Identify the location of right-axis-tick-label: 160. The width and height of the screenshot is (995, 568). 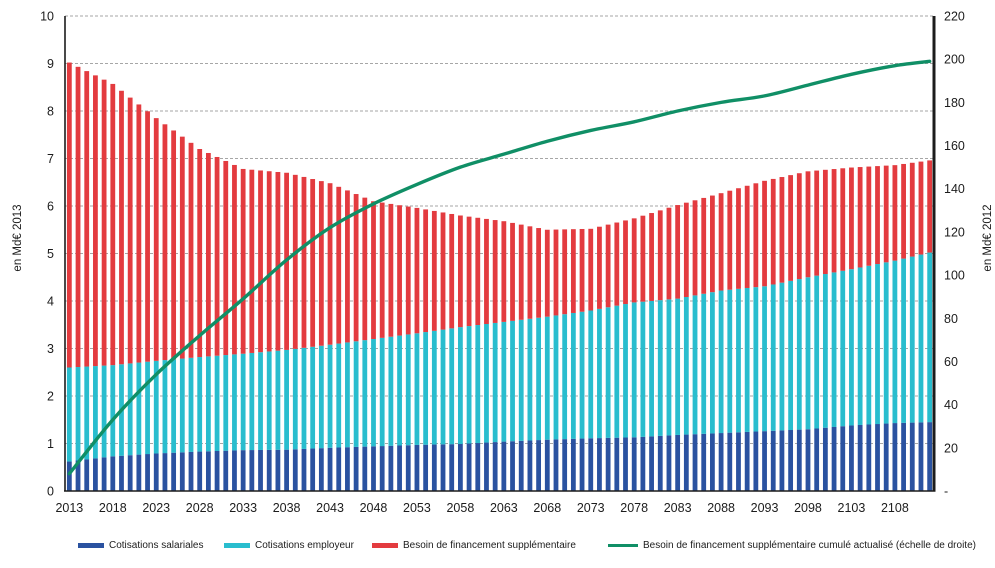
(954, 146).